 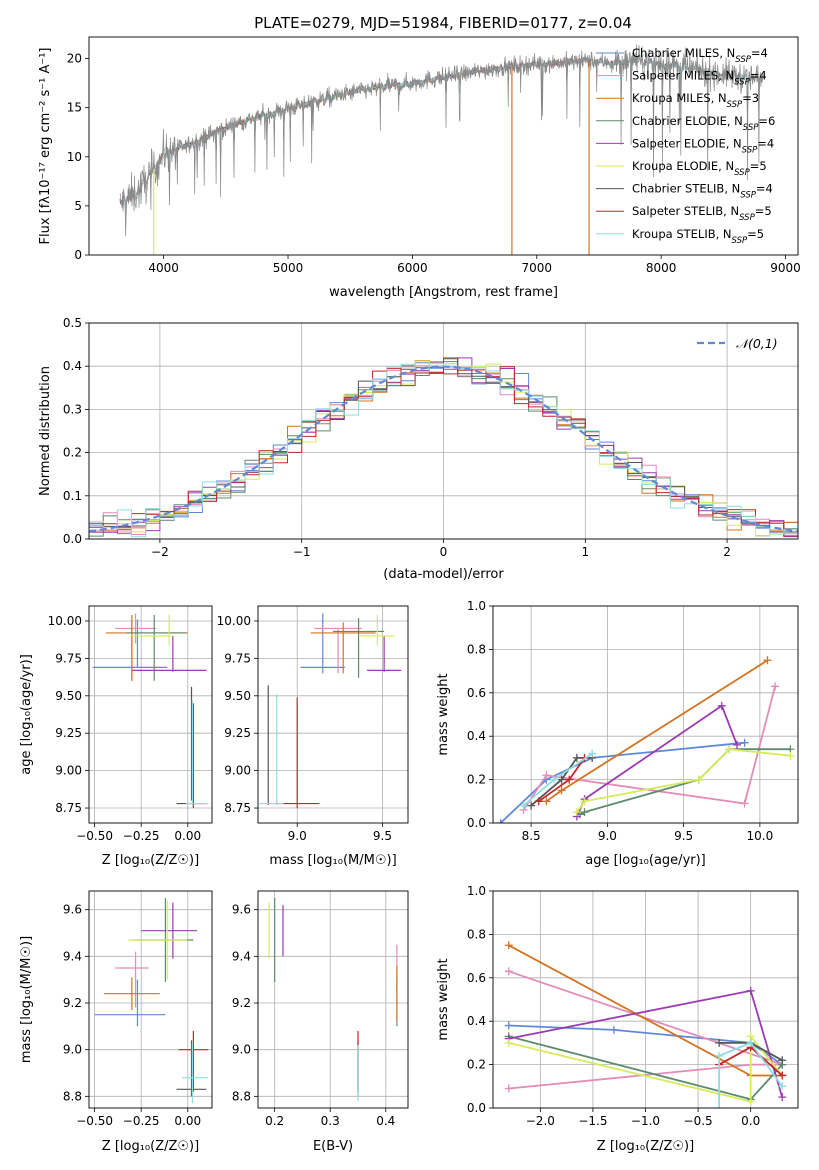 I want to click on y-axis-label: mass [log₁₀(M/M☉)], so click(x=26, y=999).